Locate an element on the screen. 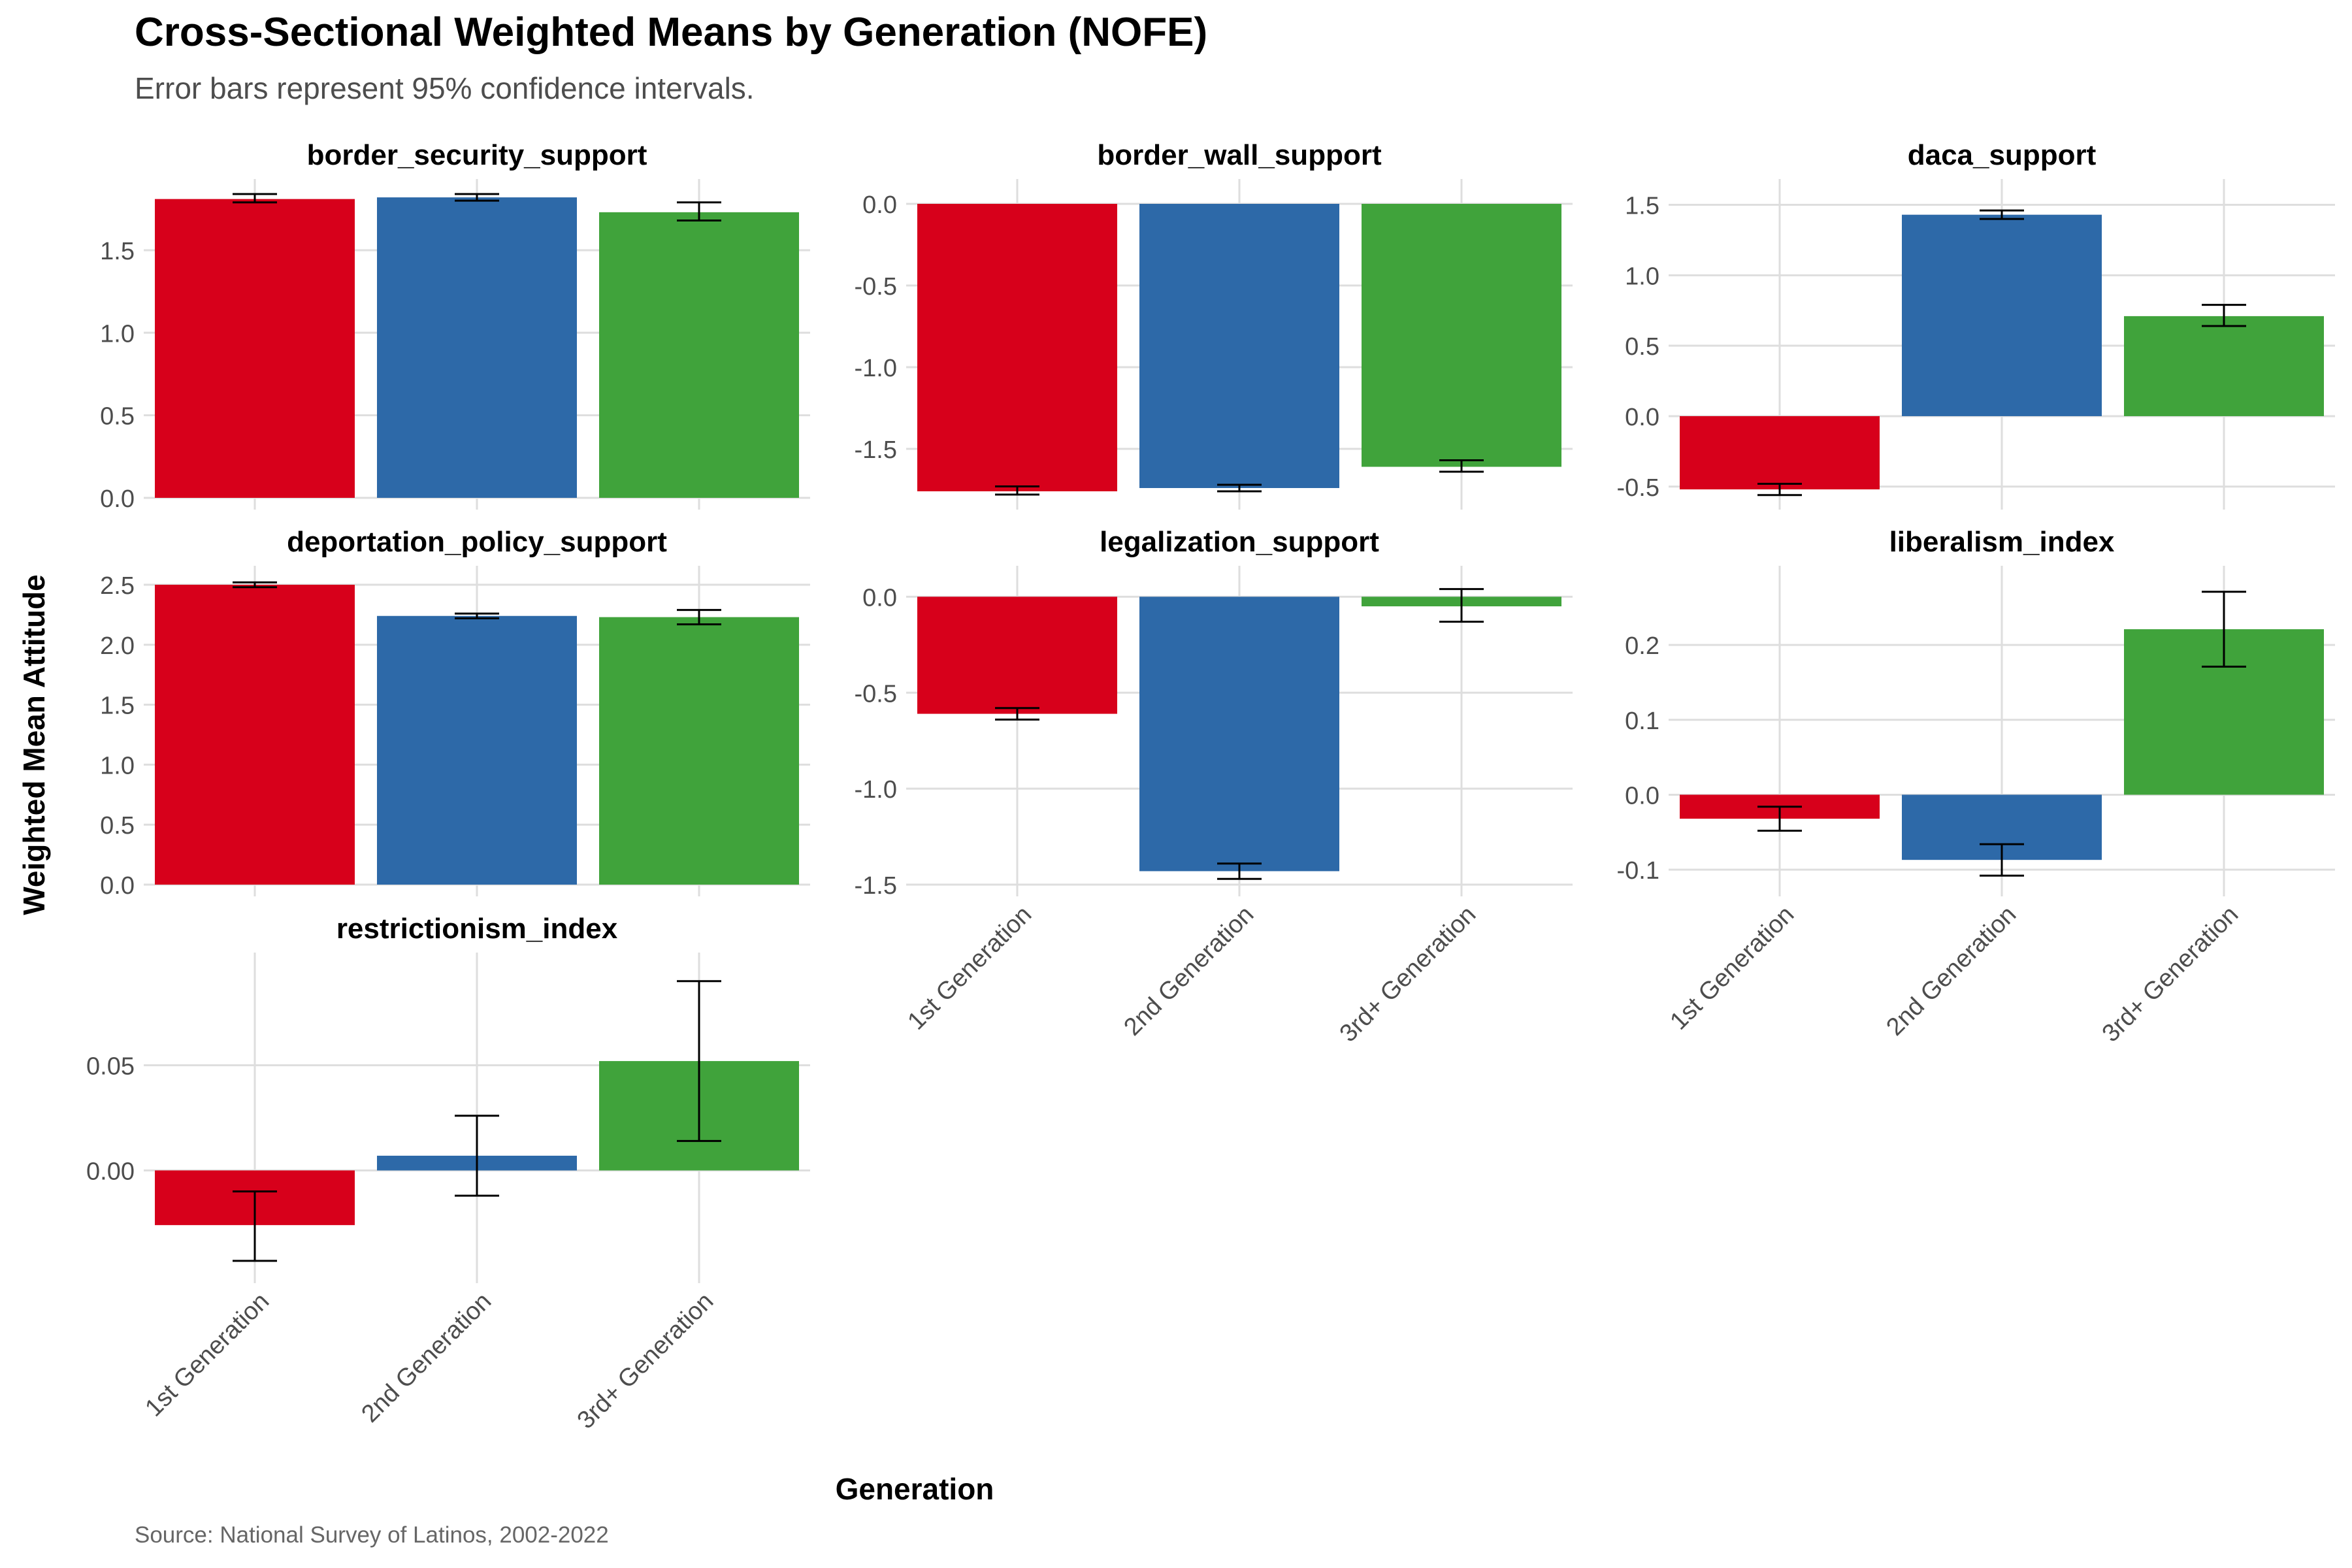 The width and height of the screenshot is (2352, 1568). y-tick-label: 2.5 is located at coordinates (117, 586).